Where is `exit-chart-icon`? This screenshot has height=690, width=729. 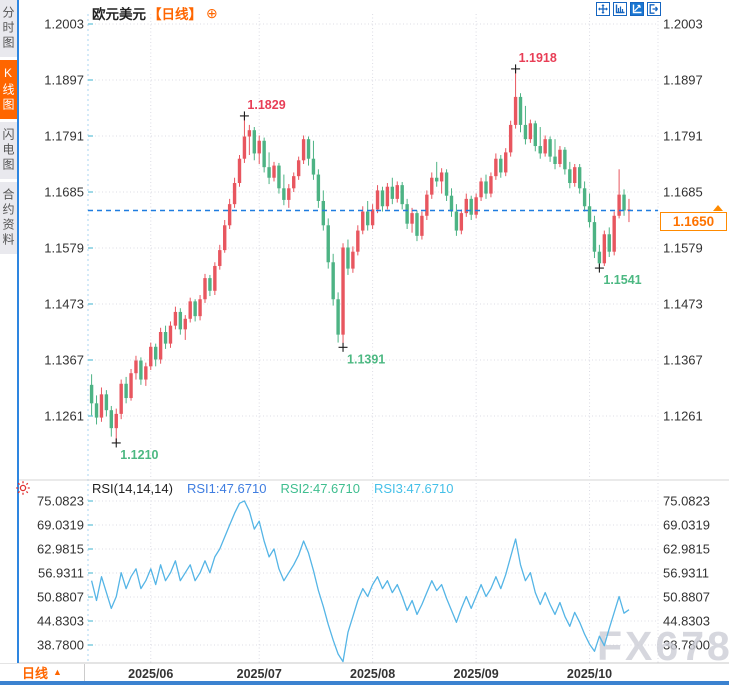 exit-chart-icon is located at coordinates (653, 9).